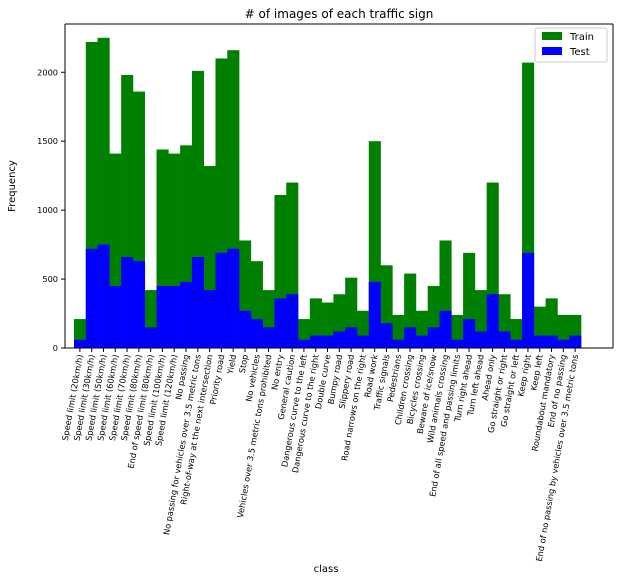 Image resolution: width=617 pixels, height=580 pixels. Describe the element at coordinates (552, 51) in the screenshot. I see `legend-swatch-test` at that location.